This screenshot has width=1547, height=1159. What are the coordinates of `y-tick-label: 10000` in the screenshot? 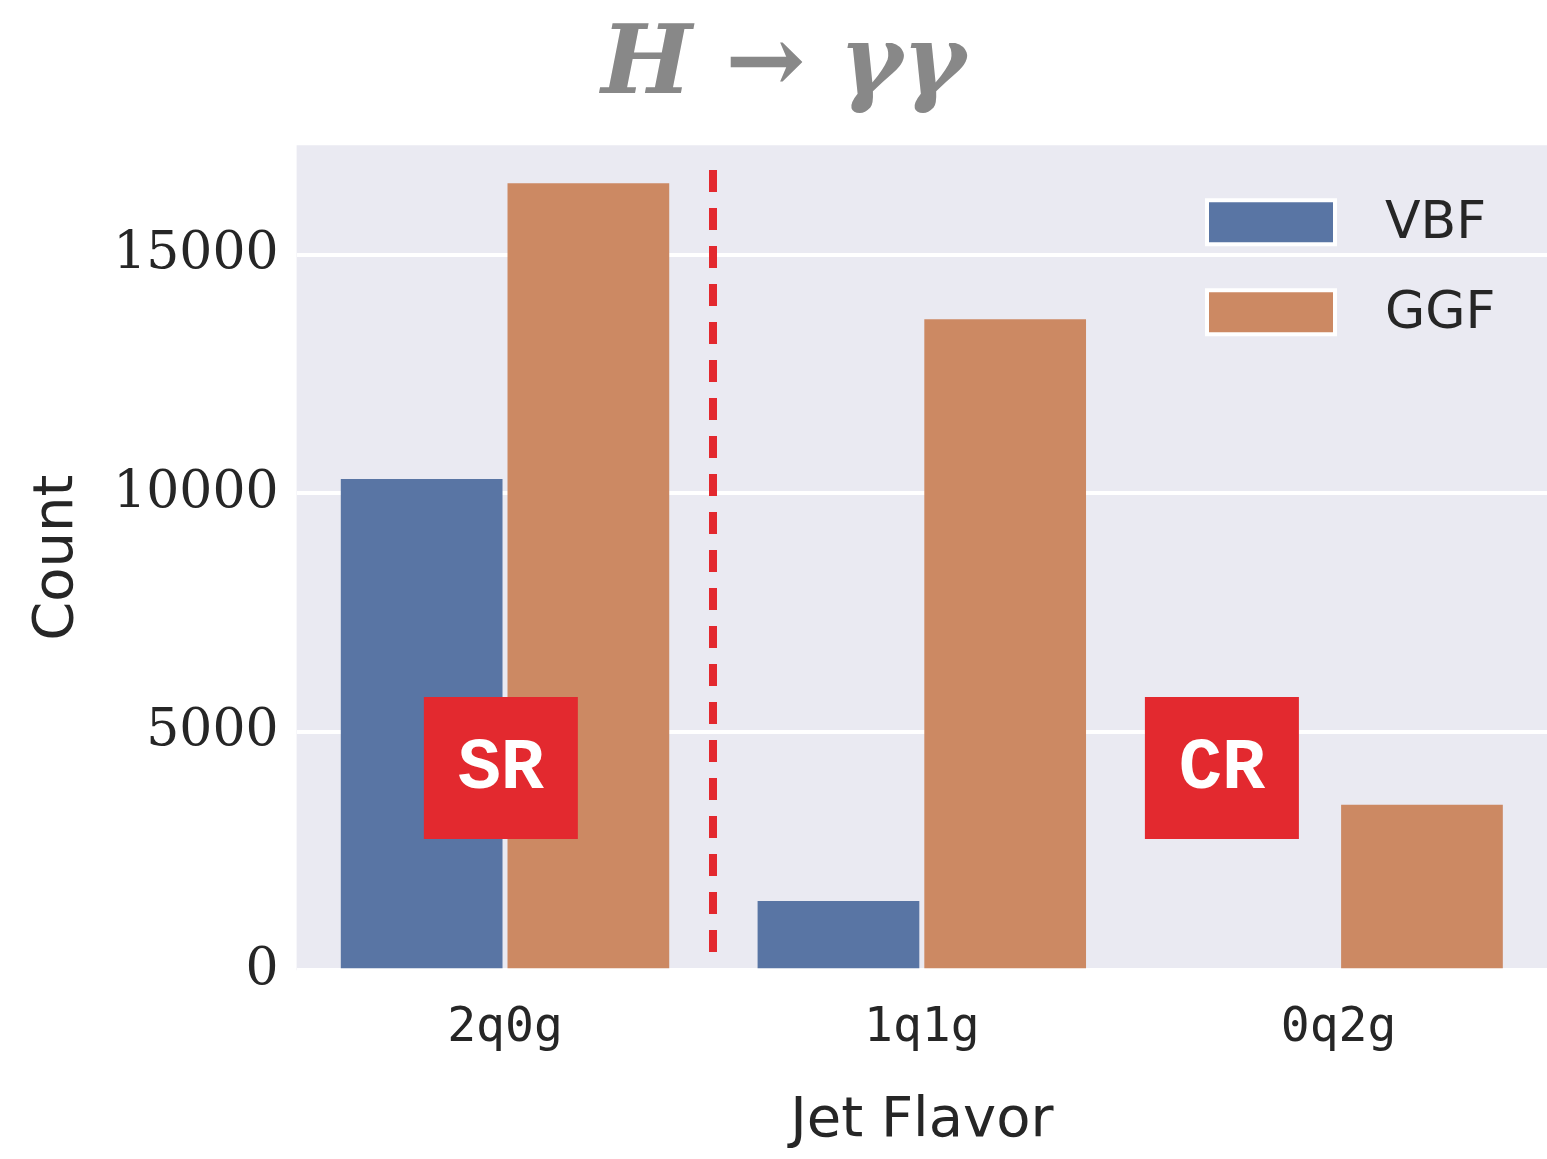 It's located at (196, 488).